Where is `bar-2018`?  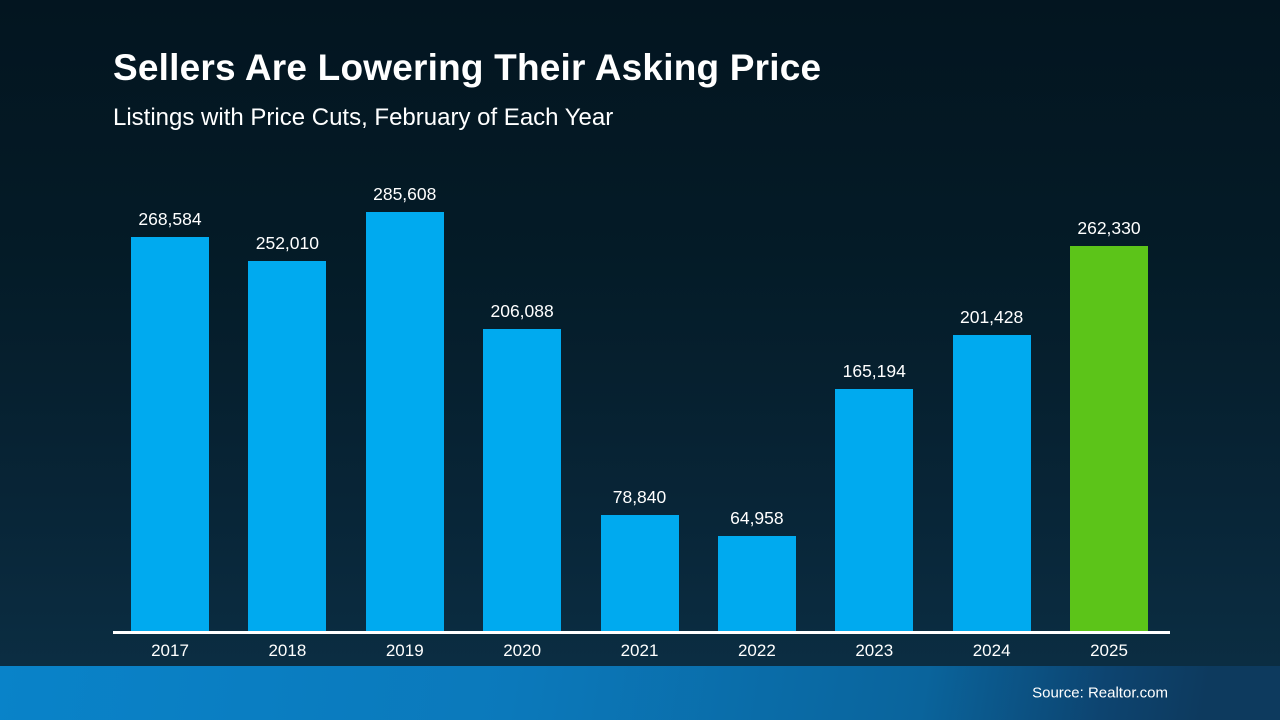 bar-2018 is located at coordinates (287, 446).